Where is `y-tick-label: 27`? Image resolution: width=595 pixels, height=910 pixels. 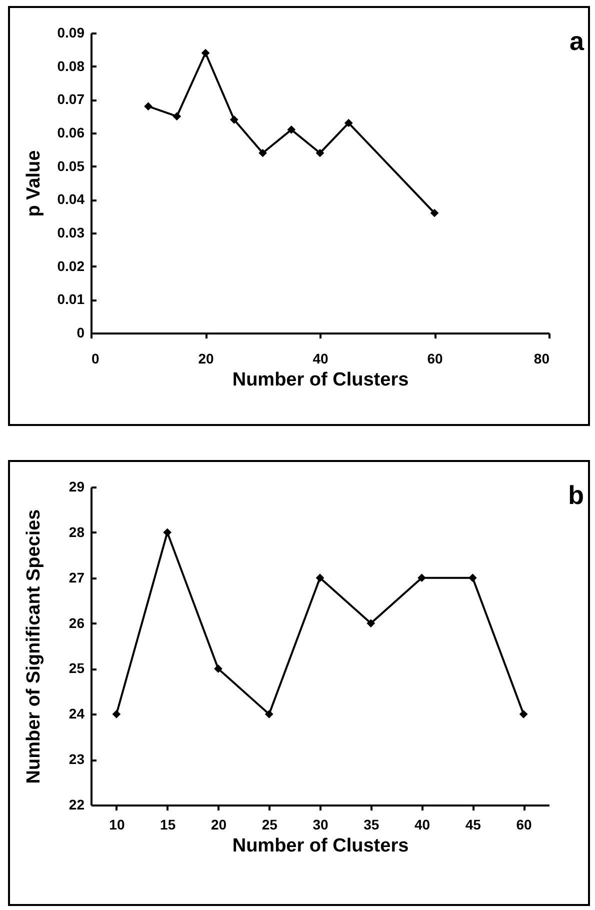
y-tick-label: 27 is located at coordinates (76, 577).